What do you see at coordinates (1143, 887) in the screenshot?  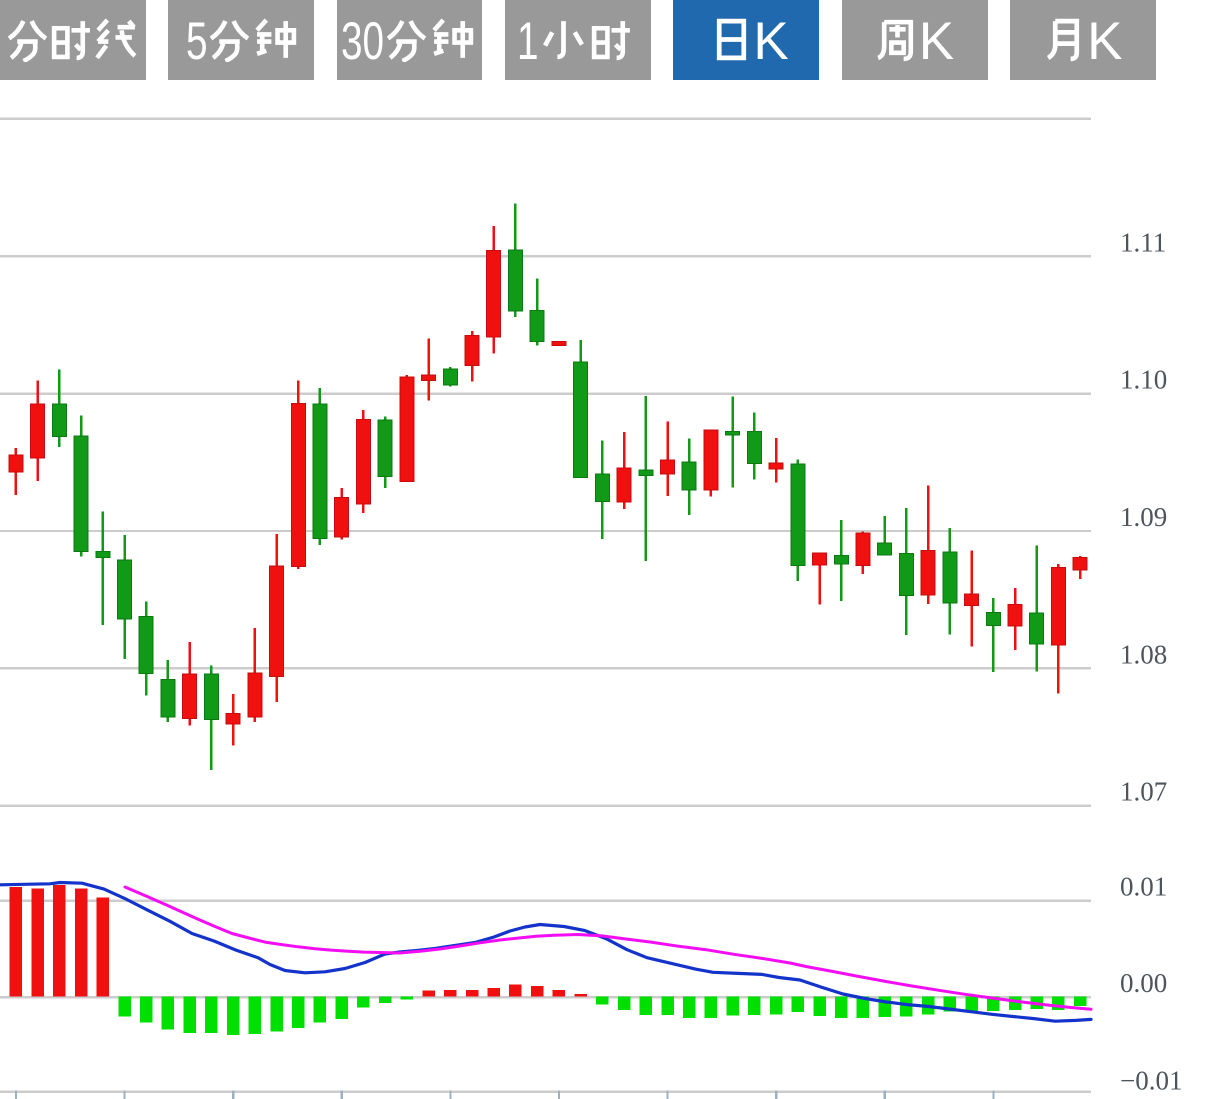 I see `svg-text: 0.01` at bounding box center [1143, 887].